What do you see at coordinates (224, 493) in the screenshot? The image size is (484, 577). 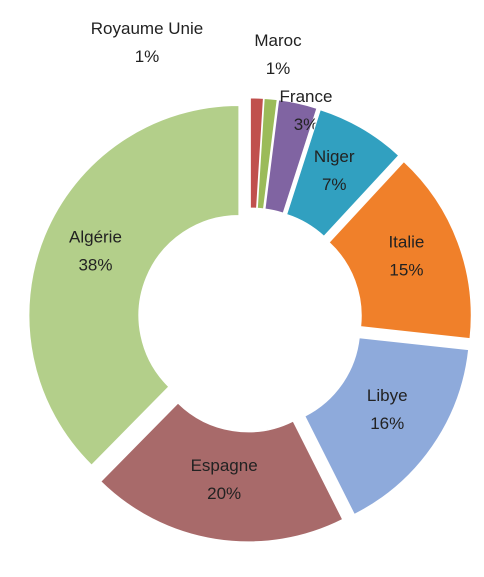 I see `slice-value: 20%` at bounding box center [224, 493].